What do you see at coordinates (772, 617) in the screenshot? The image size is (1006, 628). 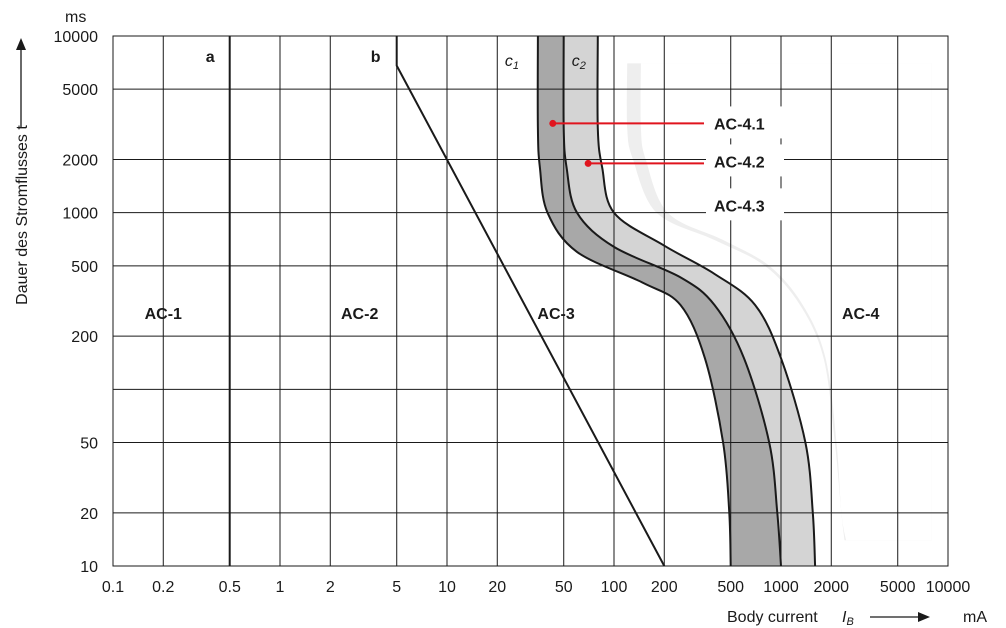 I see `x-axis-label: Body current` at bounding box center [772, 617].